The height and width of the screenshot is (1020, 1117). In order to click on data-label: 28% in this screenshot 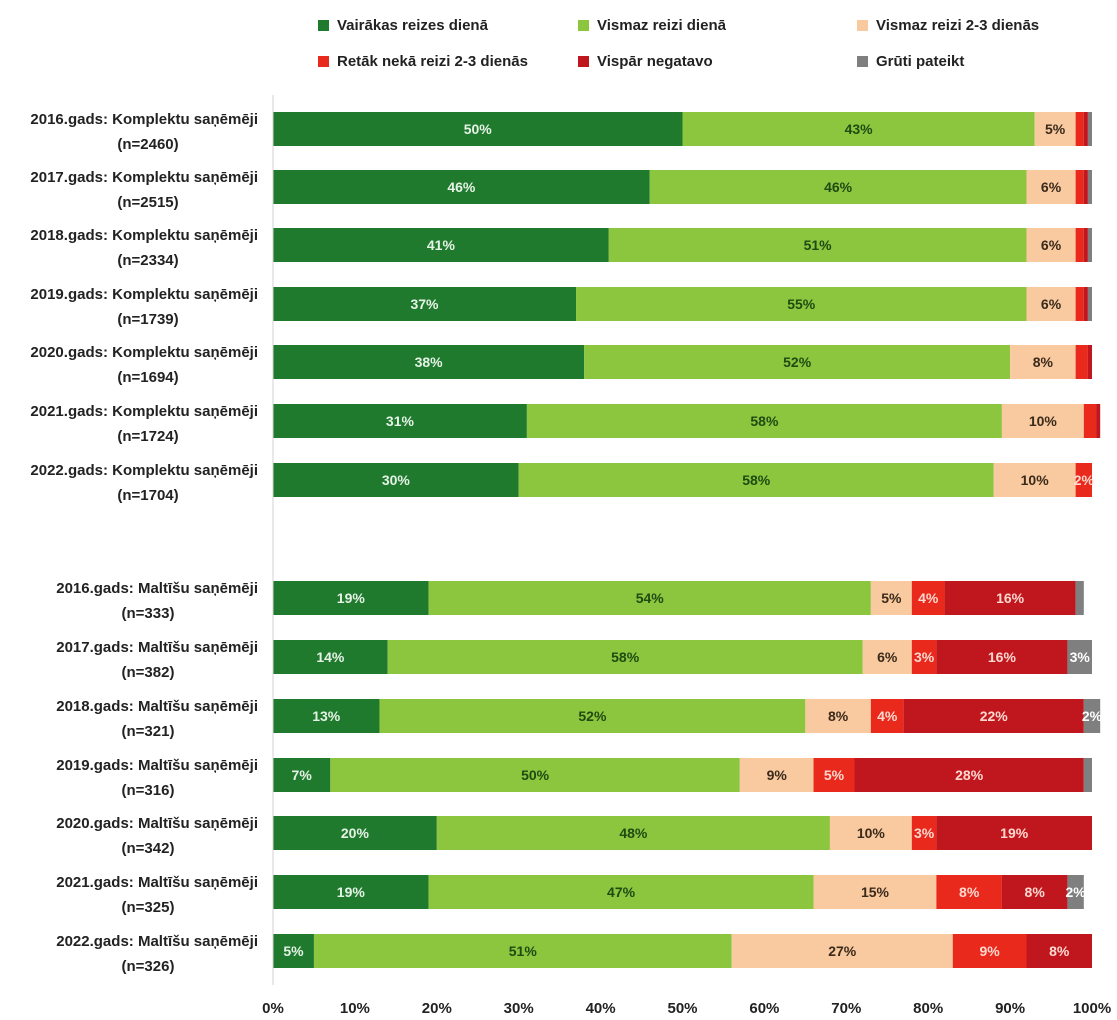, I will do `click(969, 775)`.